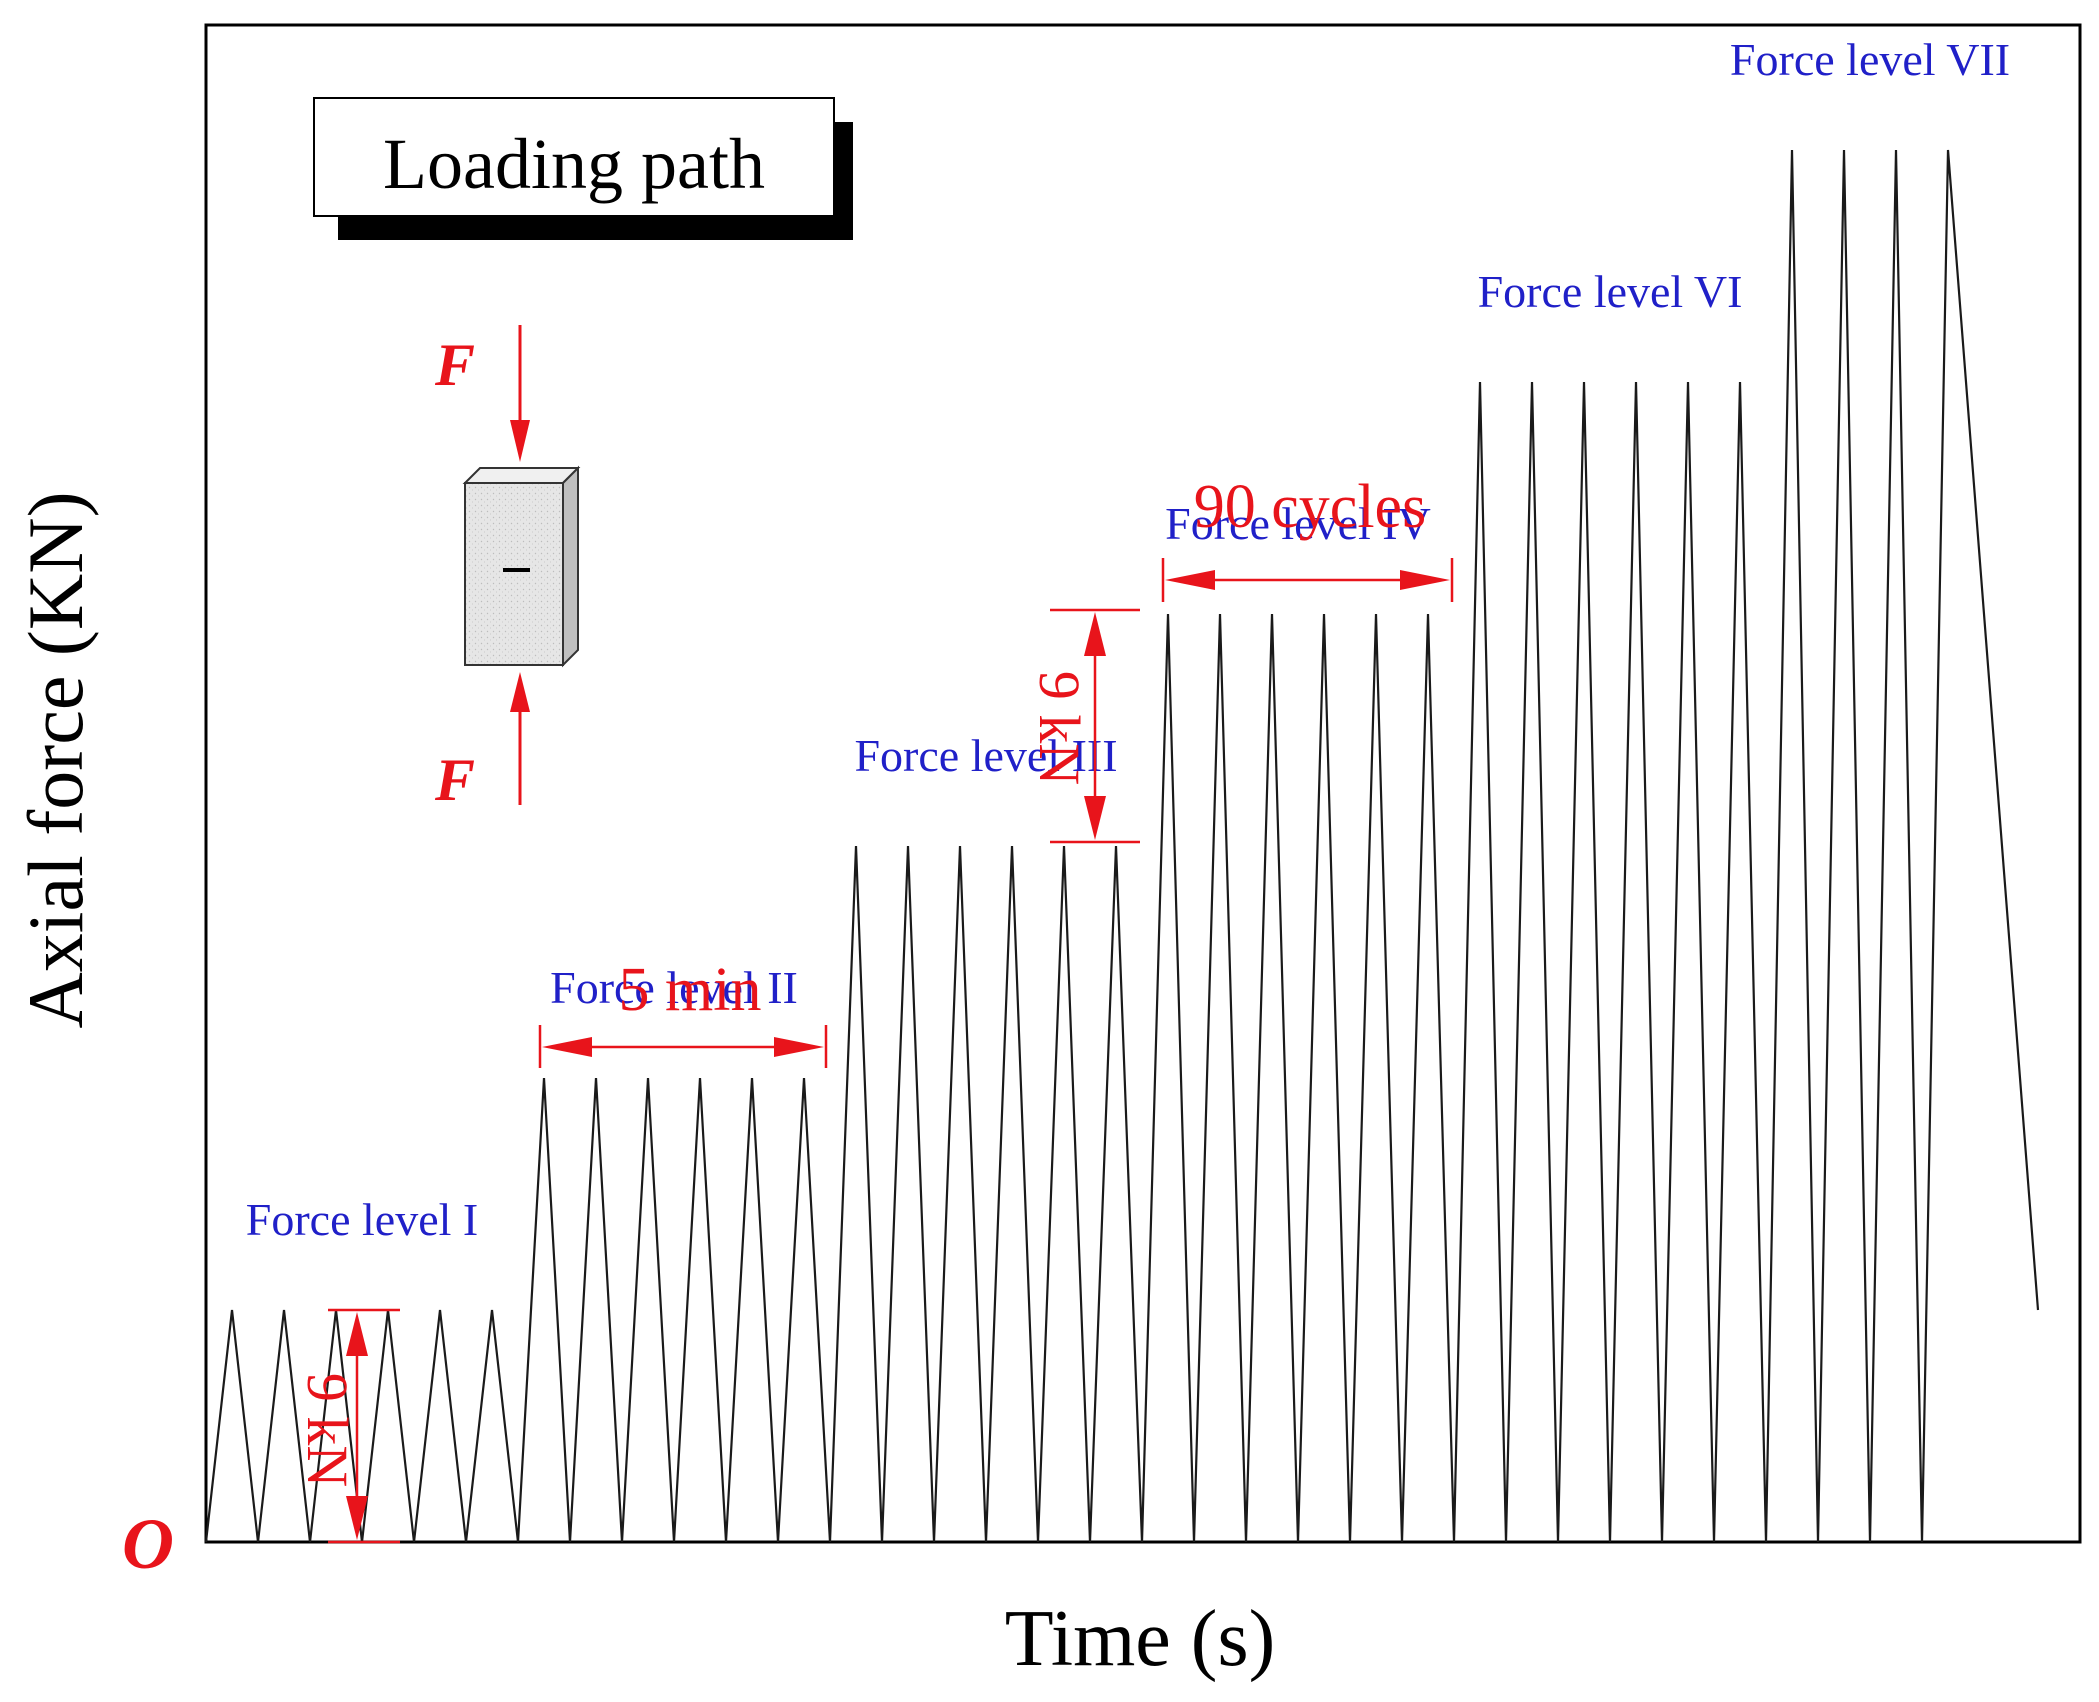 The height and width of the screenshot is (1702, 2099). I want to click on inset-title-box: Loading path, so click(583, 168).